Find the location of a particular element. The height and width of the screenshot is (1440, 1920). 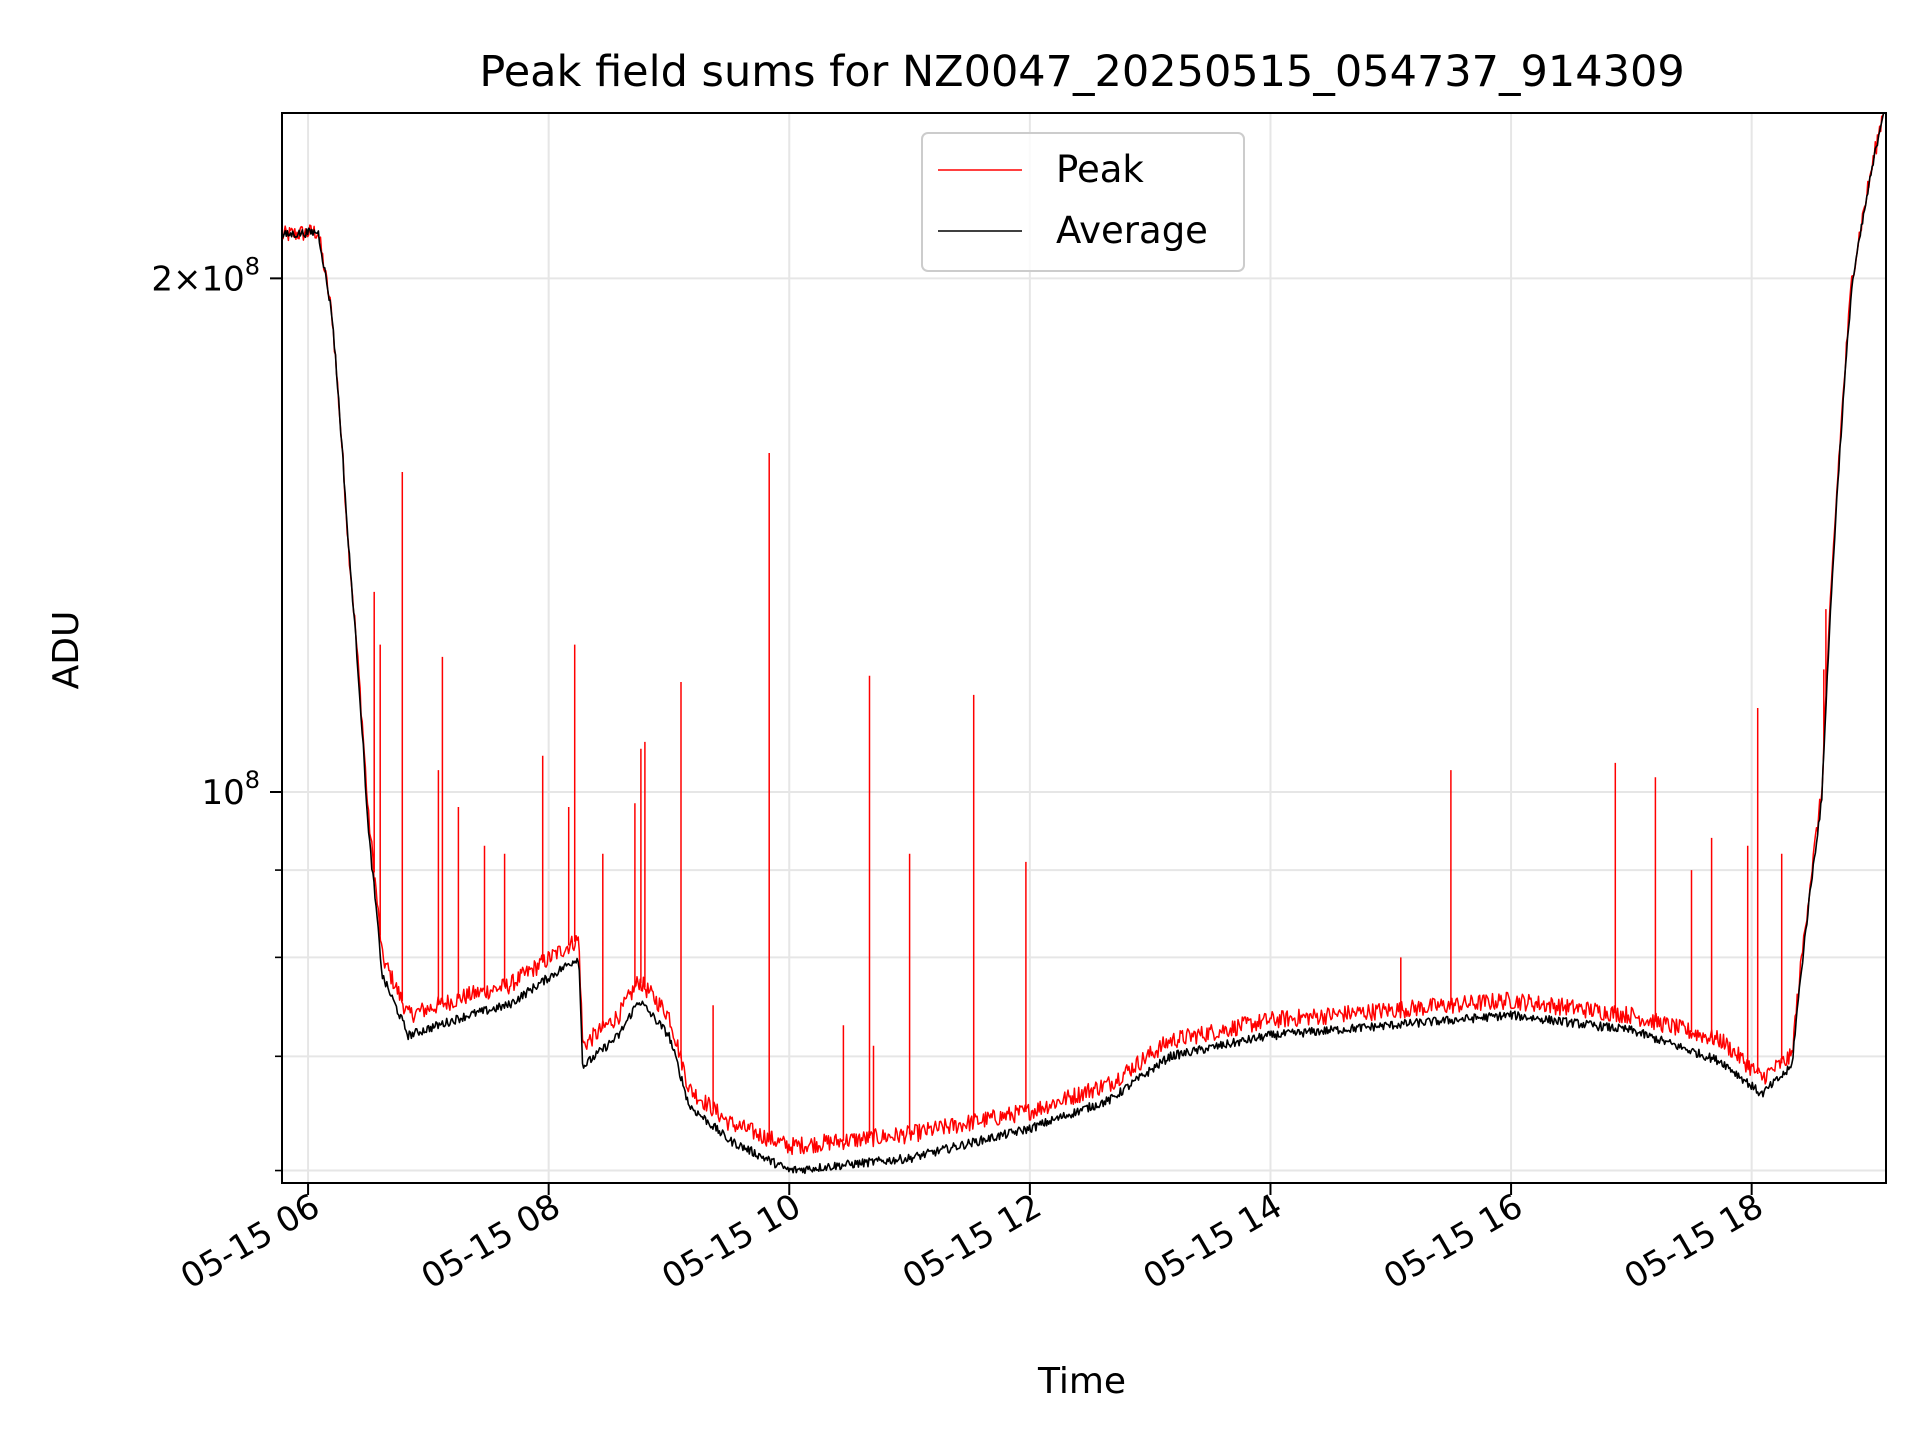

legend: Peak Average is located at coordinates (1083, 202).